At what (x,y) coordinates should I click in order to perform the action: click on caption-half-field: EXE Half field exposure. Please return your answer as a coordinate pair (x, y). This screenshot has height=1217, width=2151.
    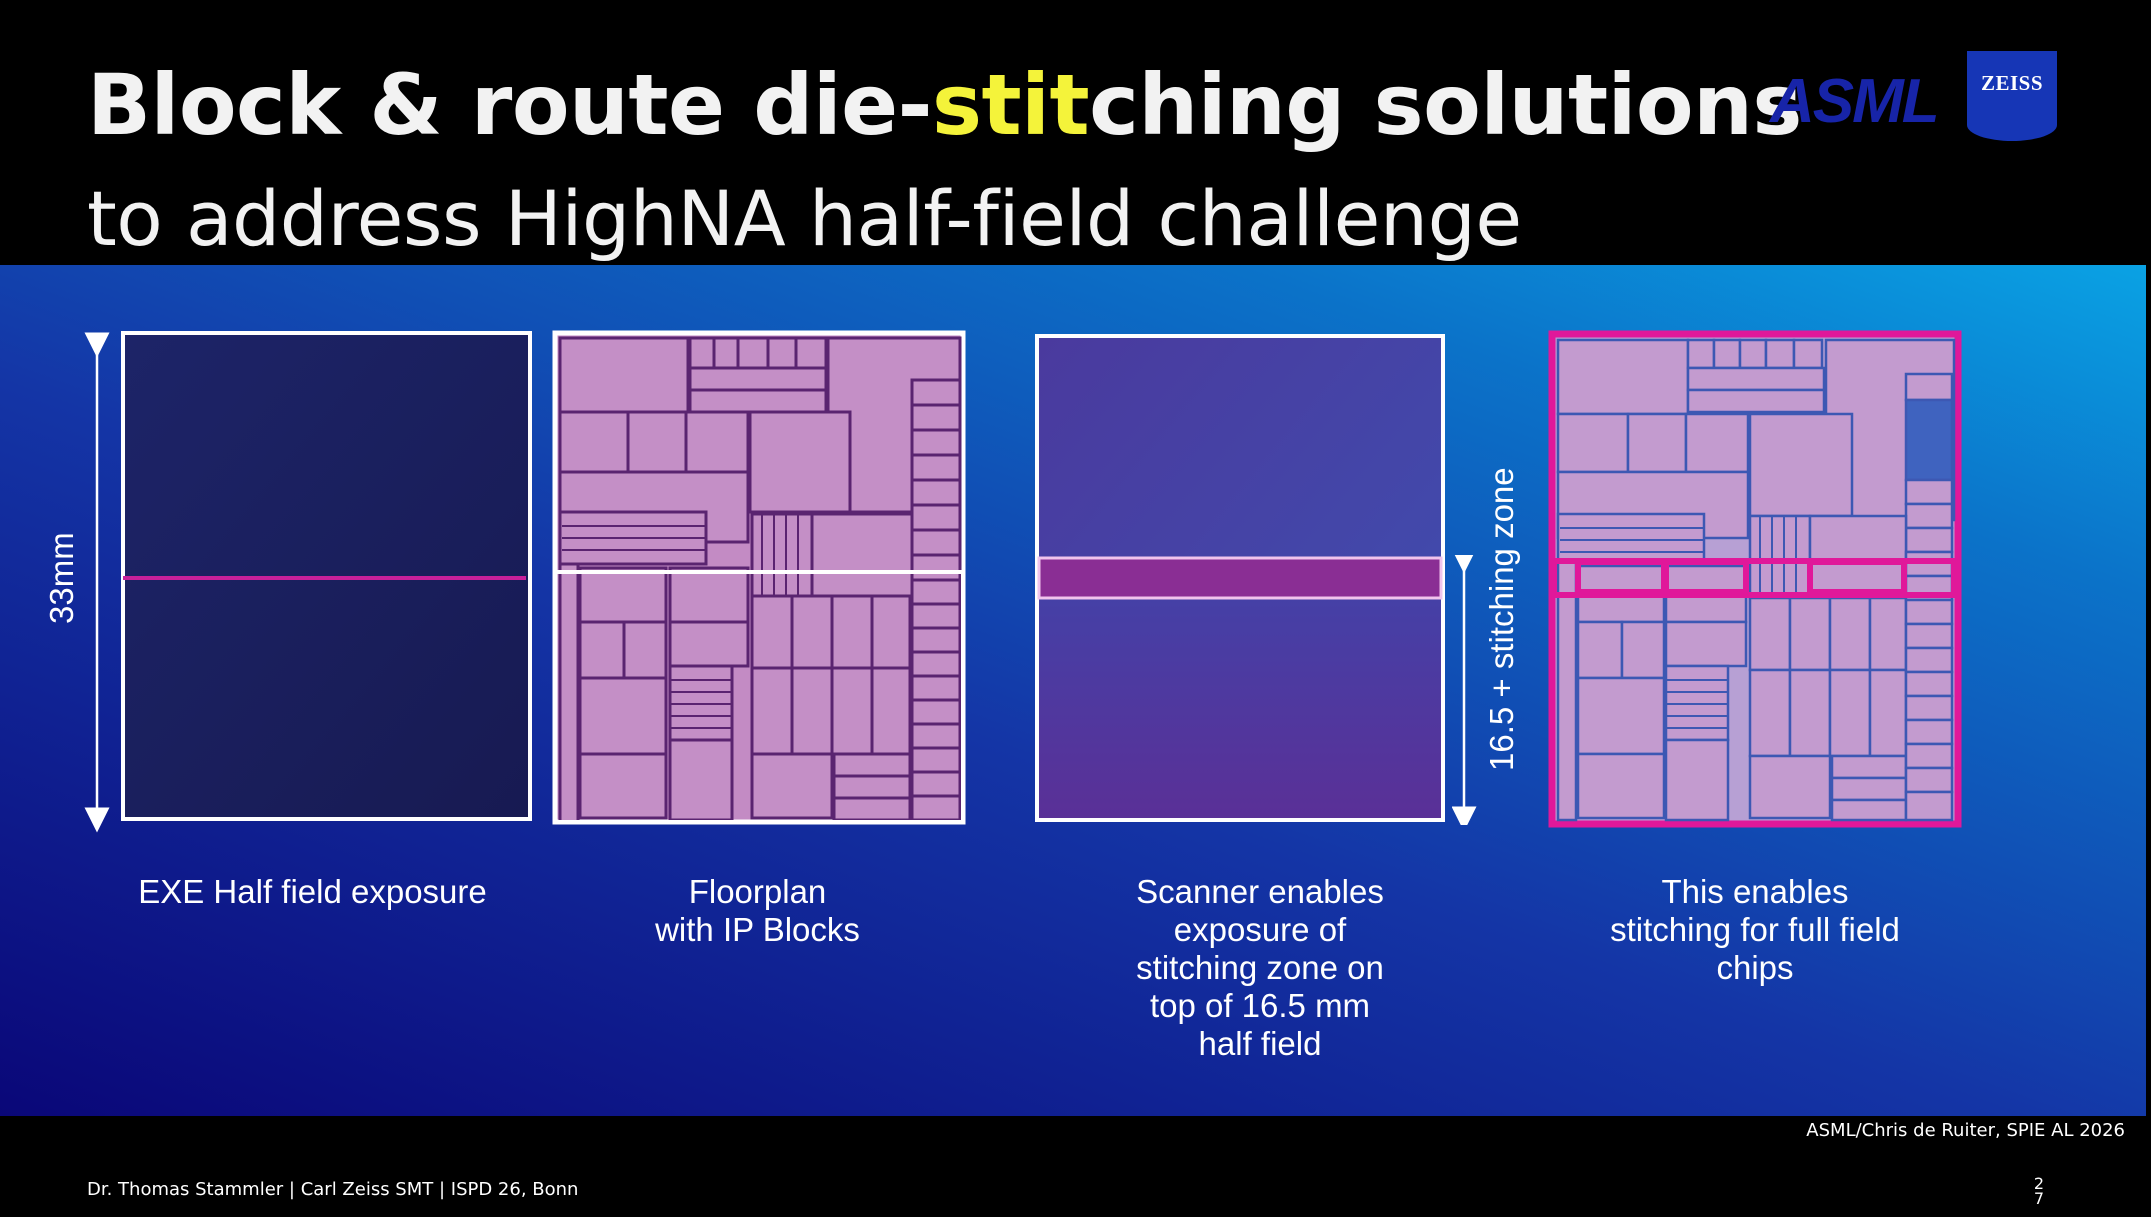
    Looking at the image, I should click on (312, 891).